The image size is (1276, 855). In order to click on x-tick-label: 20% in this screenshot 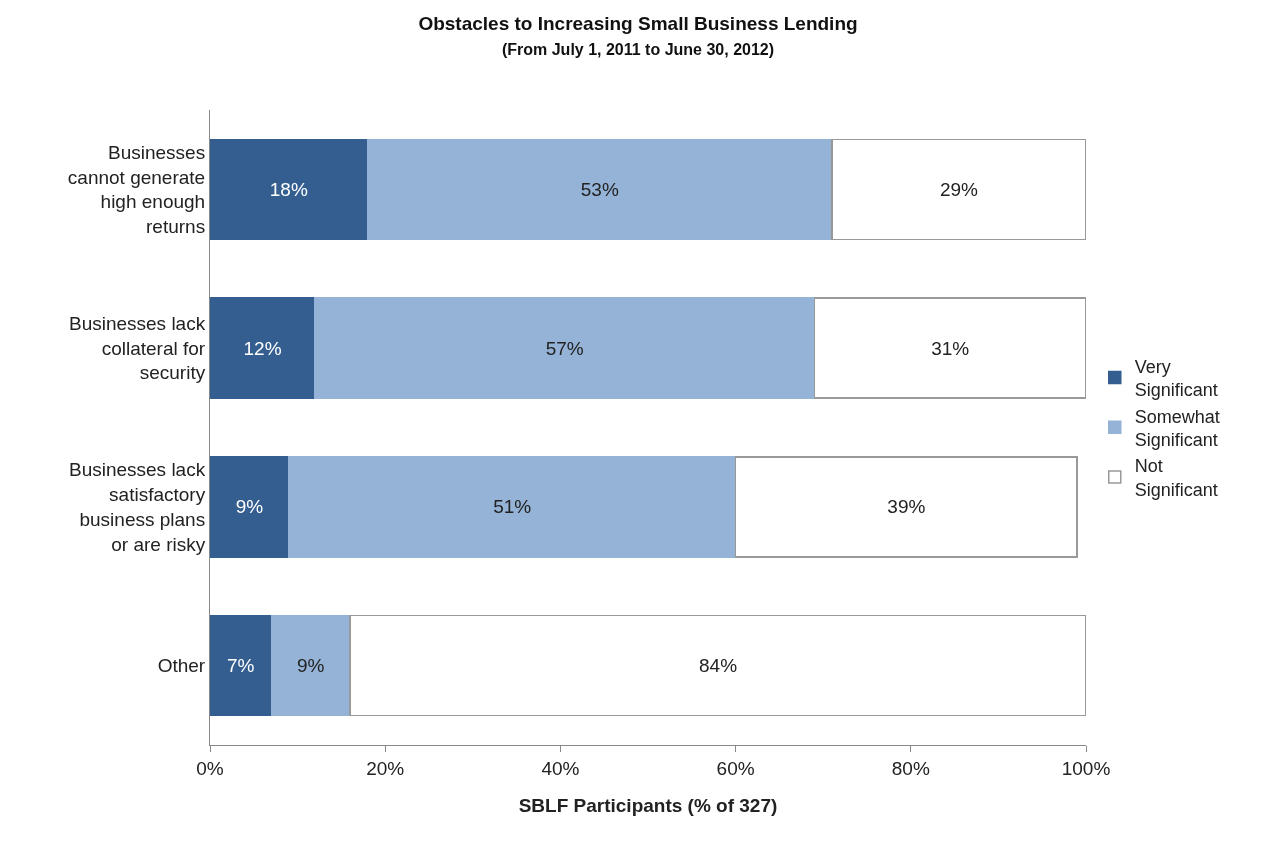, I will do `click(385, 768)`.